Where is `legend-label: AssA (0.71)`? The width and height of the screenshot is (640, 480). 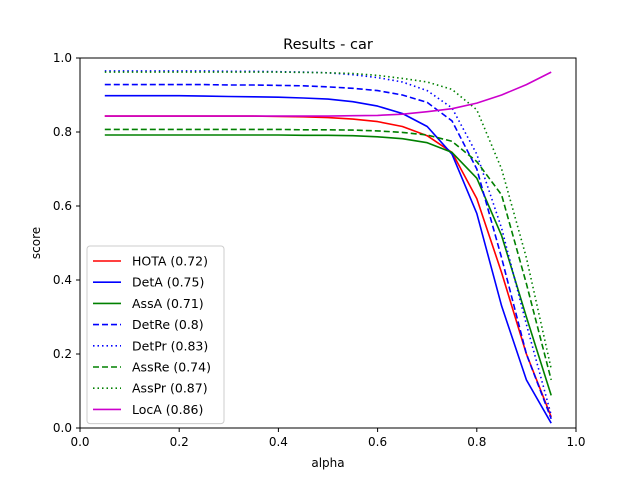
legend-label: AssA (0.71) is located at coordinates (168, 303).